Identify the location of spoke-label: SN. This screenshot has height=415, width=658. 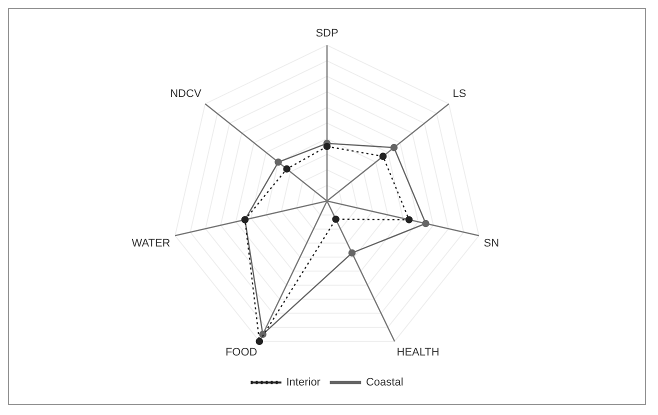
(492, 243).